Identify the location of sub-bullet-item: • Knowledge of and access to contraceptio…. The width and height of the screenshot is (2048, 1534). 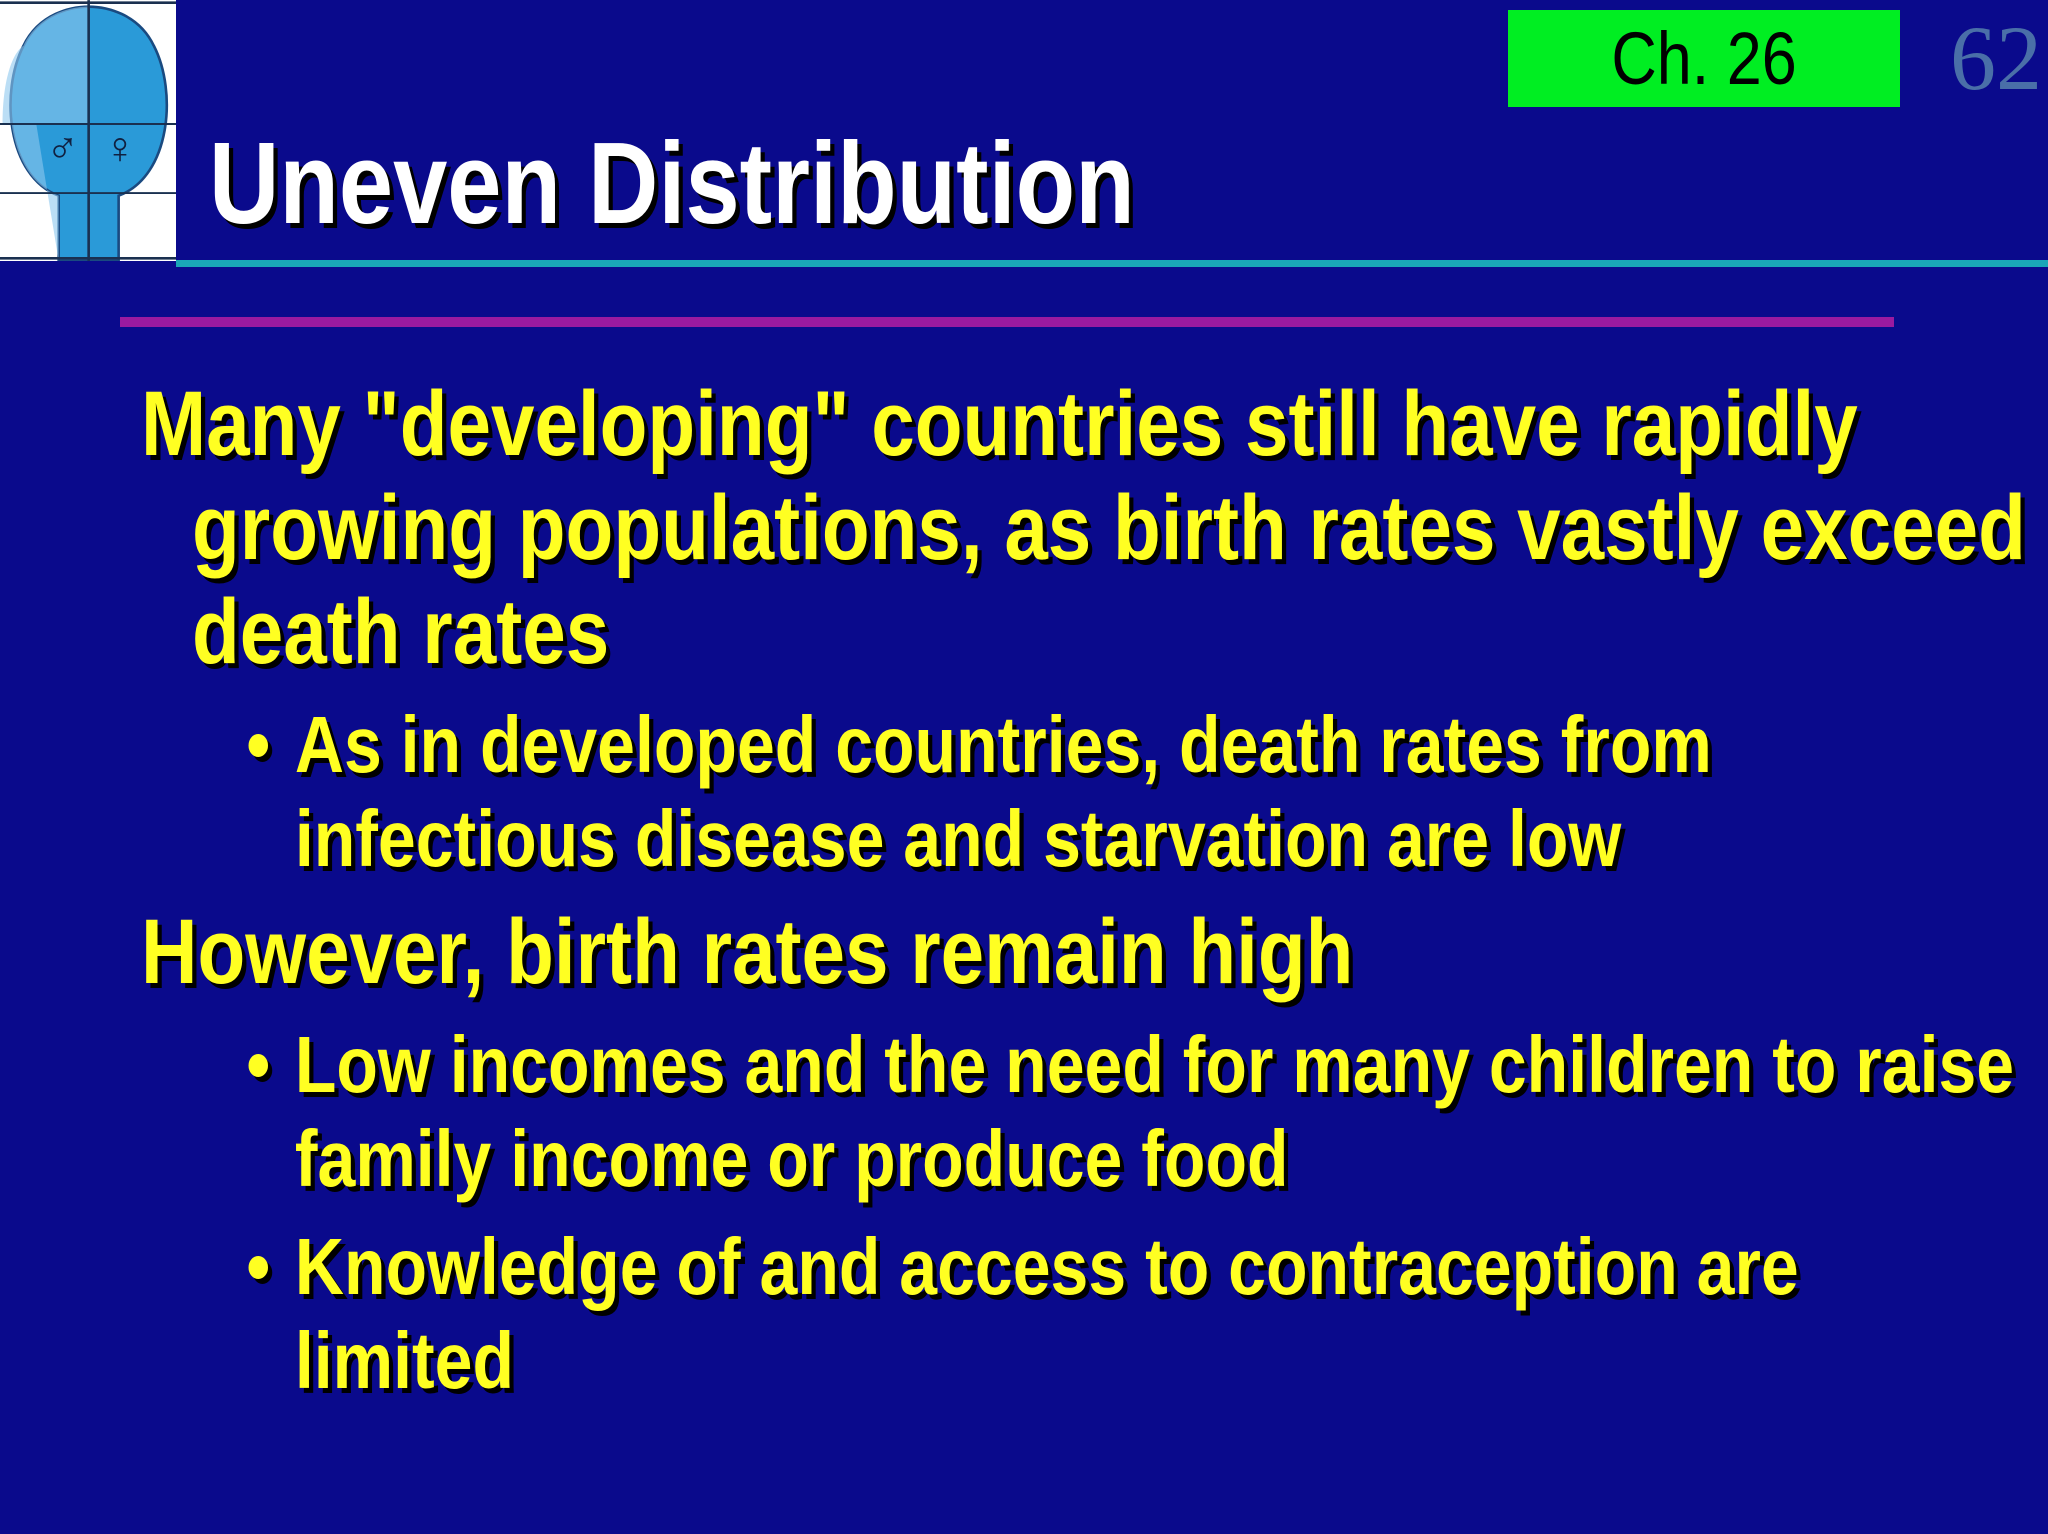
(1137, 1314).